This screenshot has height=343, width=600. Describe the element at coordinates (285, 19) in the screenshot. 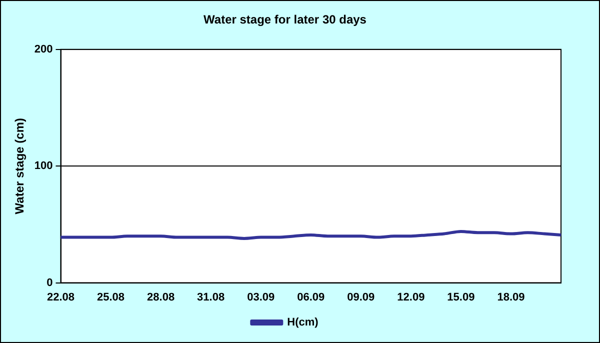

I see `chart-title: Water stage for later 30 days` at that location.